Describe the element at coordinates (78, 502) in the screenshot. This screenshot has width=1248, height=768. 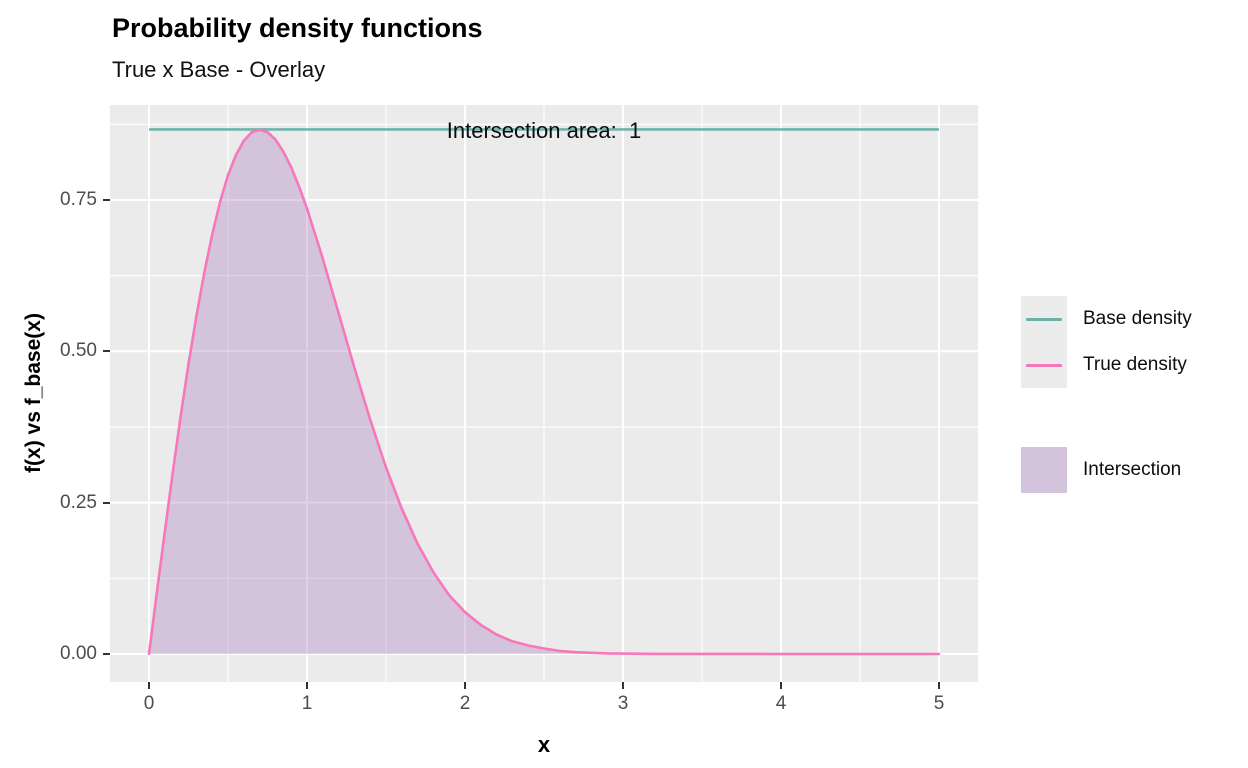
I see `y-tick-label-0.25: 0.25` at that location.